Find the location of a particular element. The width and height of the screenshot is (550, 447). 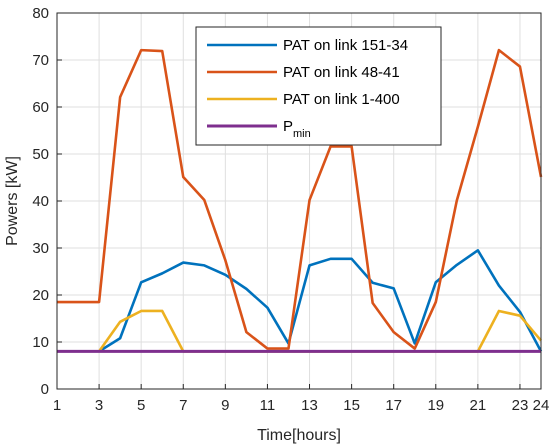

y-tick-label: 60 is located at coordinates (40, 107).